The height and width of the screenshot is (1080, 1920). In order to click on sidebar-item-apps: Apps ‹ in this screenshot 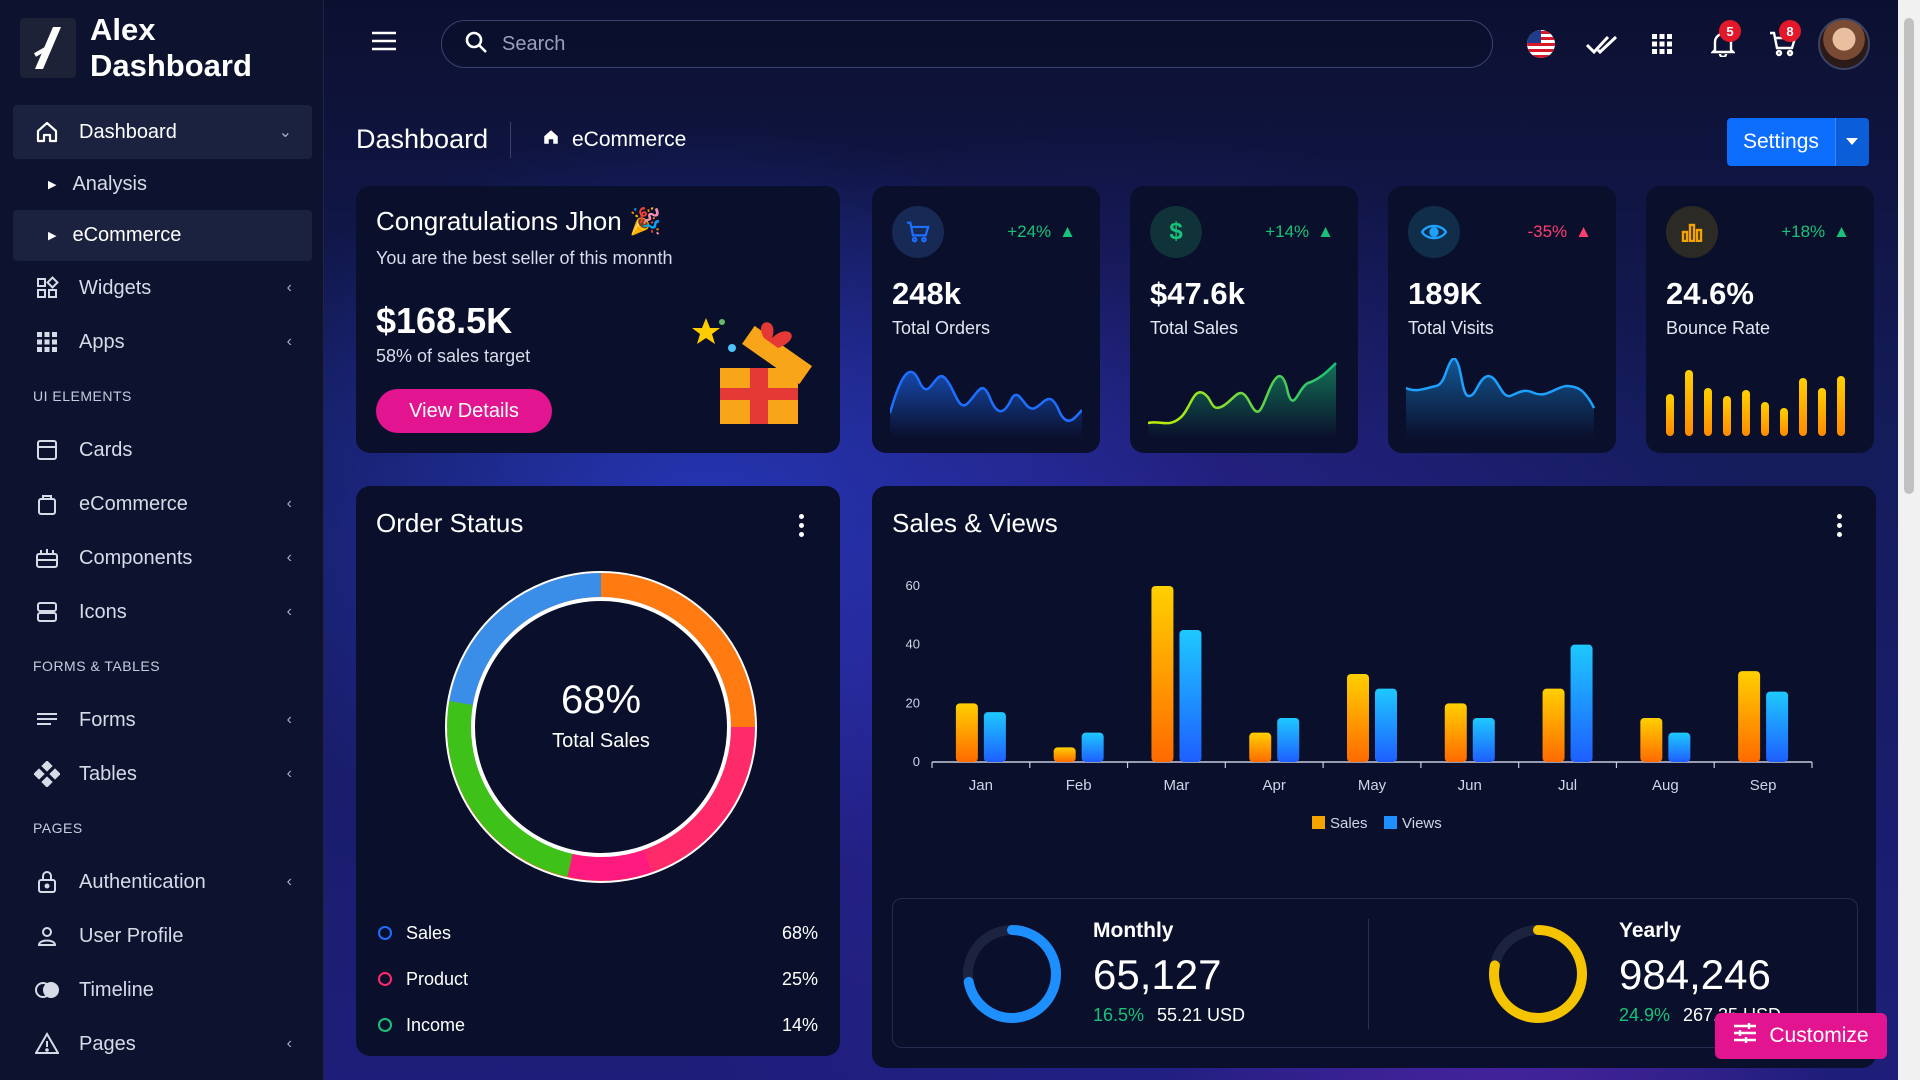, I will do `click(162, 342)`.